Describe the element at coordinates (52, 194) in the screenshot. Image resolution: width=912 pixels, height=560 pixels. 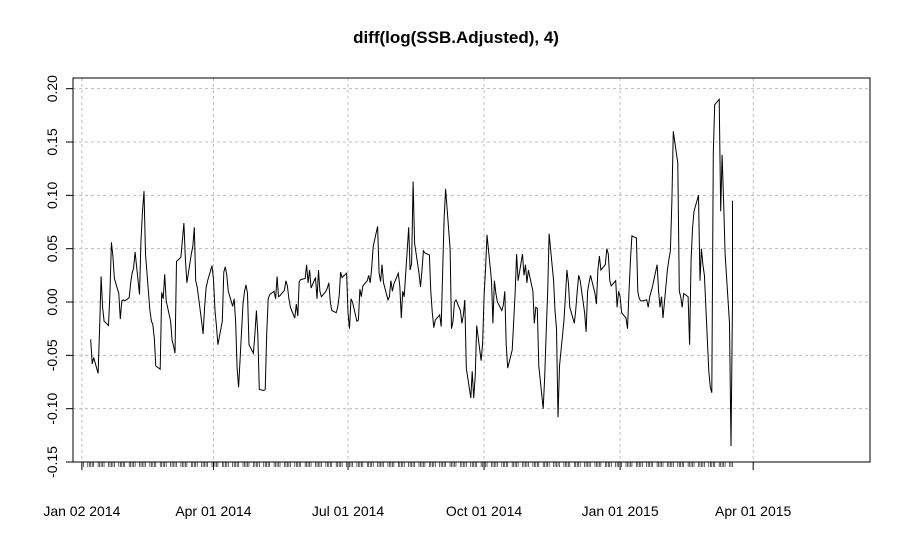
I see `y-tick-label: 0.10` at that location.